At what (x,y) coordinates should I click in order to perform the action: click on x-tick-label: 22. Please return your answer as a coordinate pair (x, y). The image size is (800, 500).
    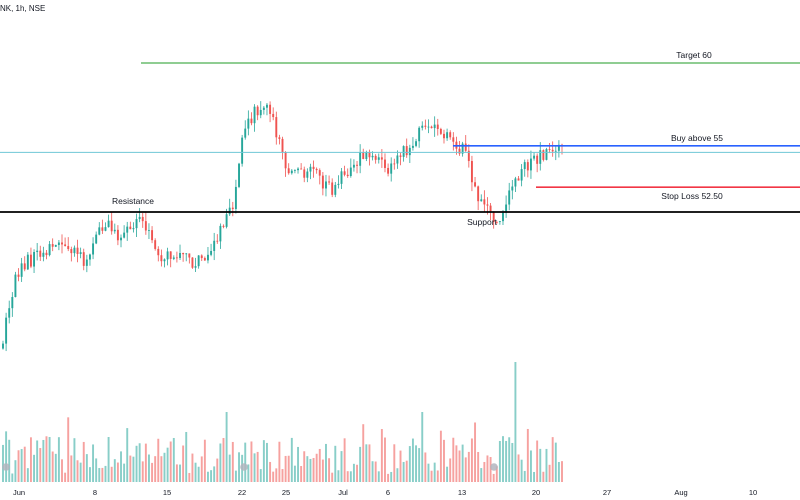
    Looking at the image, I should click on (242, 492).